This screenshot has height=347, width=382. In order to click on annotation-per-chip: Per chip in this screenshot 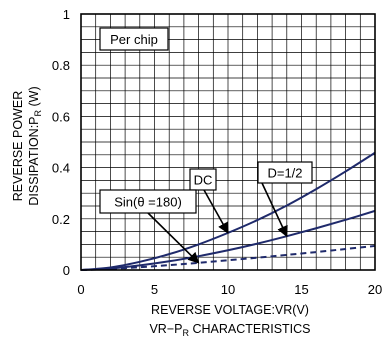, I will do `click(134, 39)`.